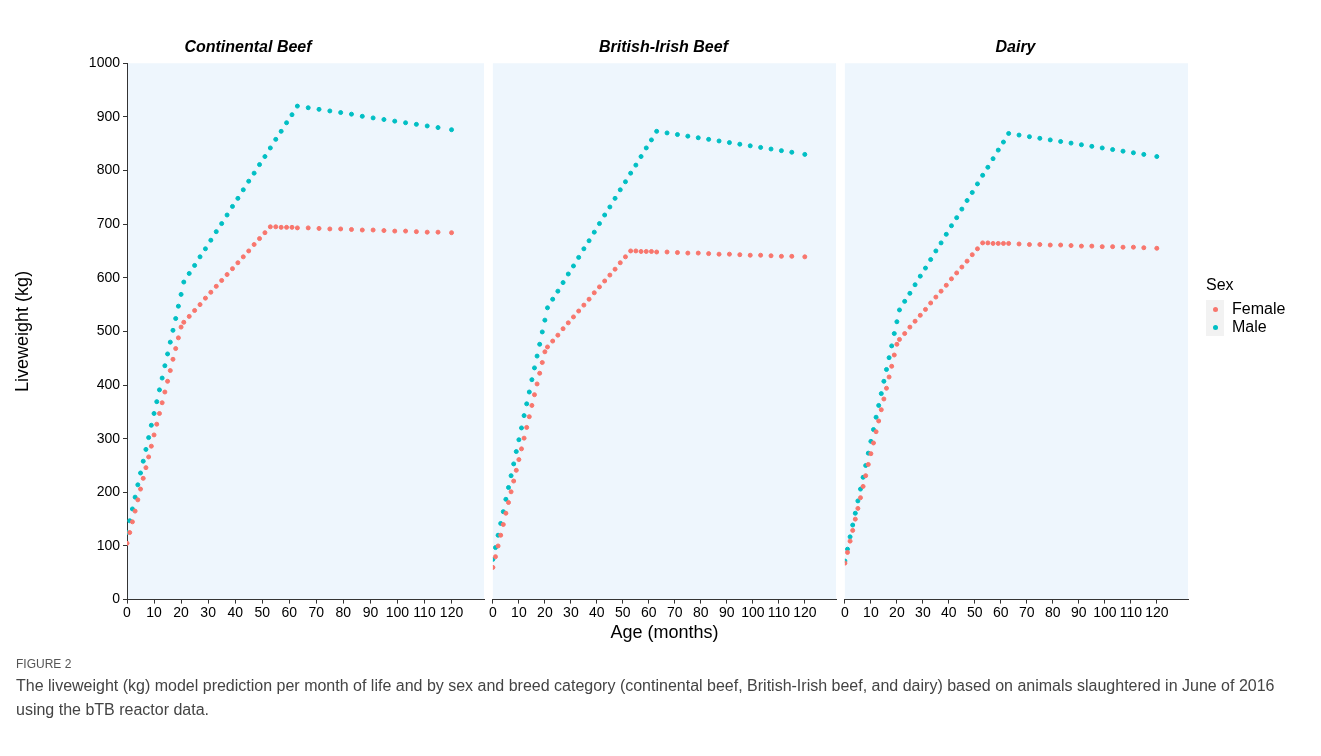 The height and width of the screenshot is (756, 1321). I want to click on y-tick-label: 200, so click(108, 491).